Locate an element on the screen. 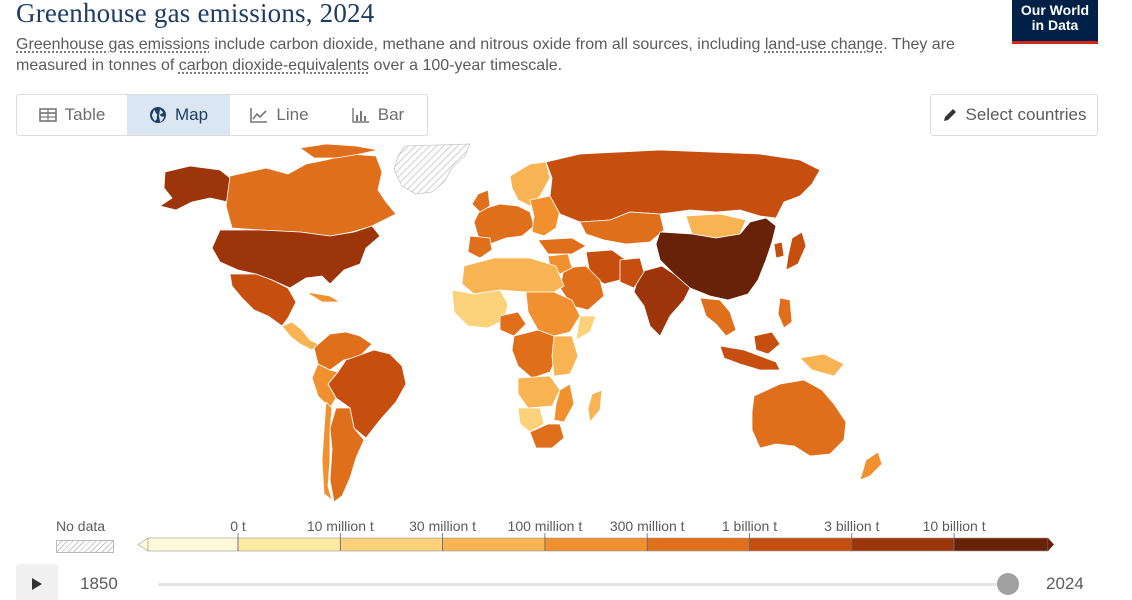  timeline-track is located at coordinates (584, 584).